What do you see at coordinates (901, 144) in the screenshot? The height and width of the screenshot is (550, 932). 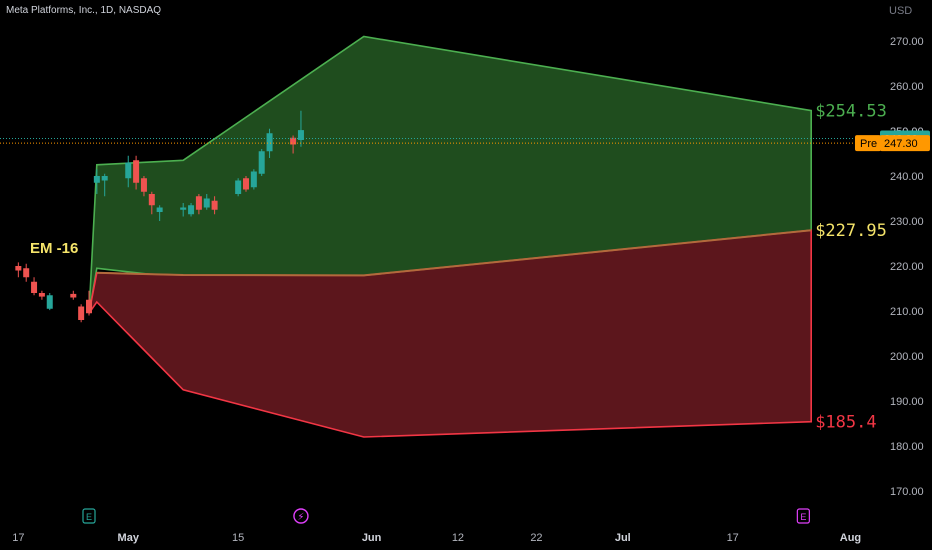 I see `pre-price-label: 247.30` at bounding box center [901, 144].